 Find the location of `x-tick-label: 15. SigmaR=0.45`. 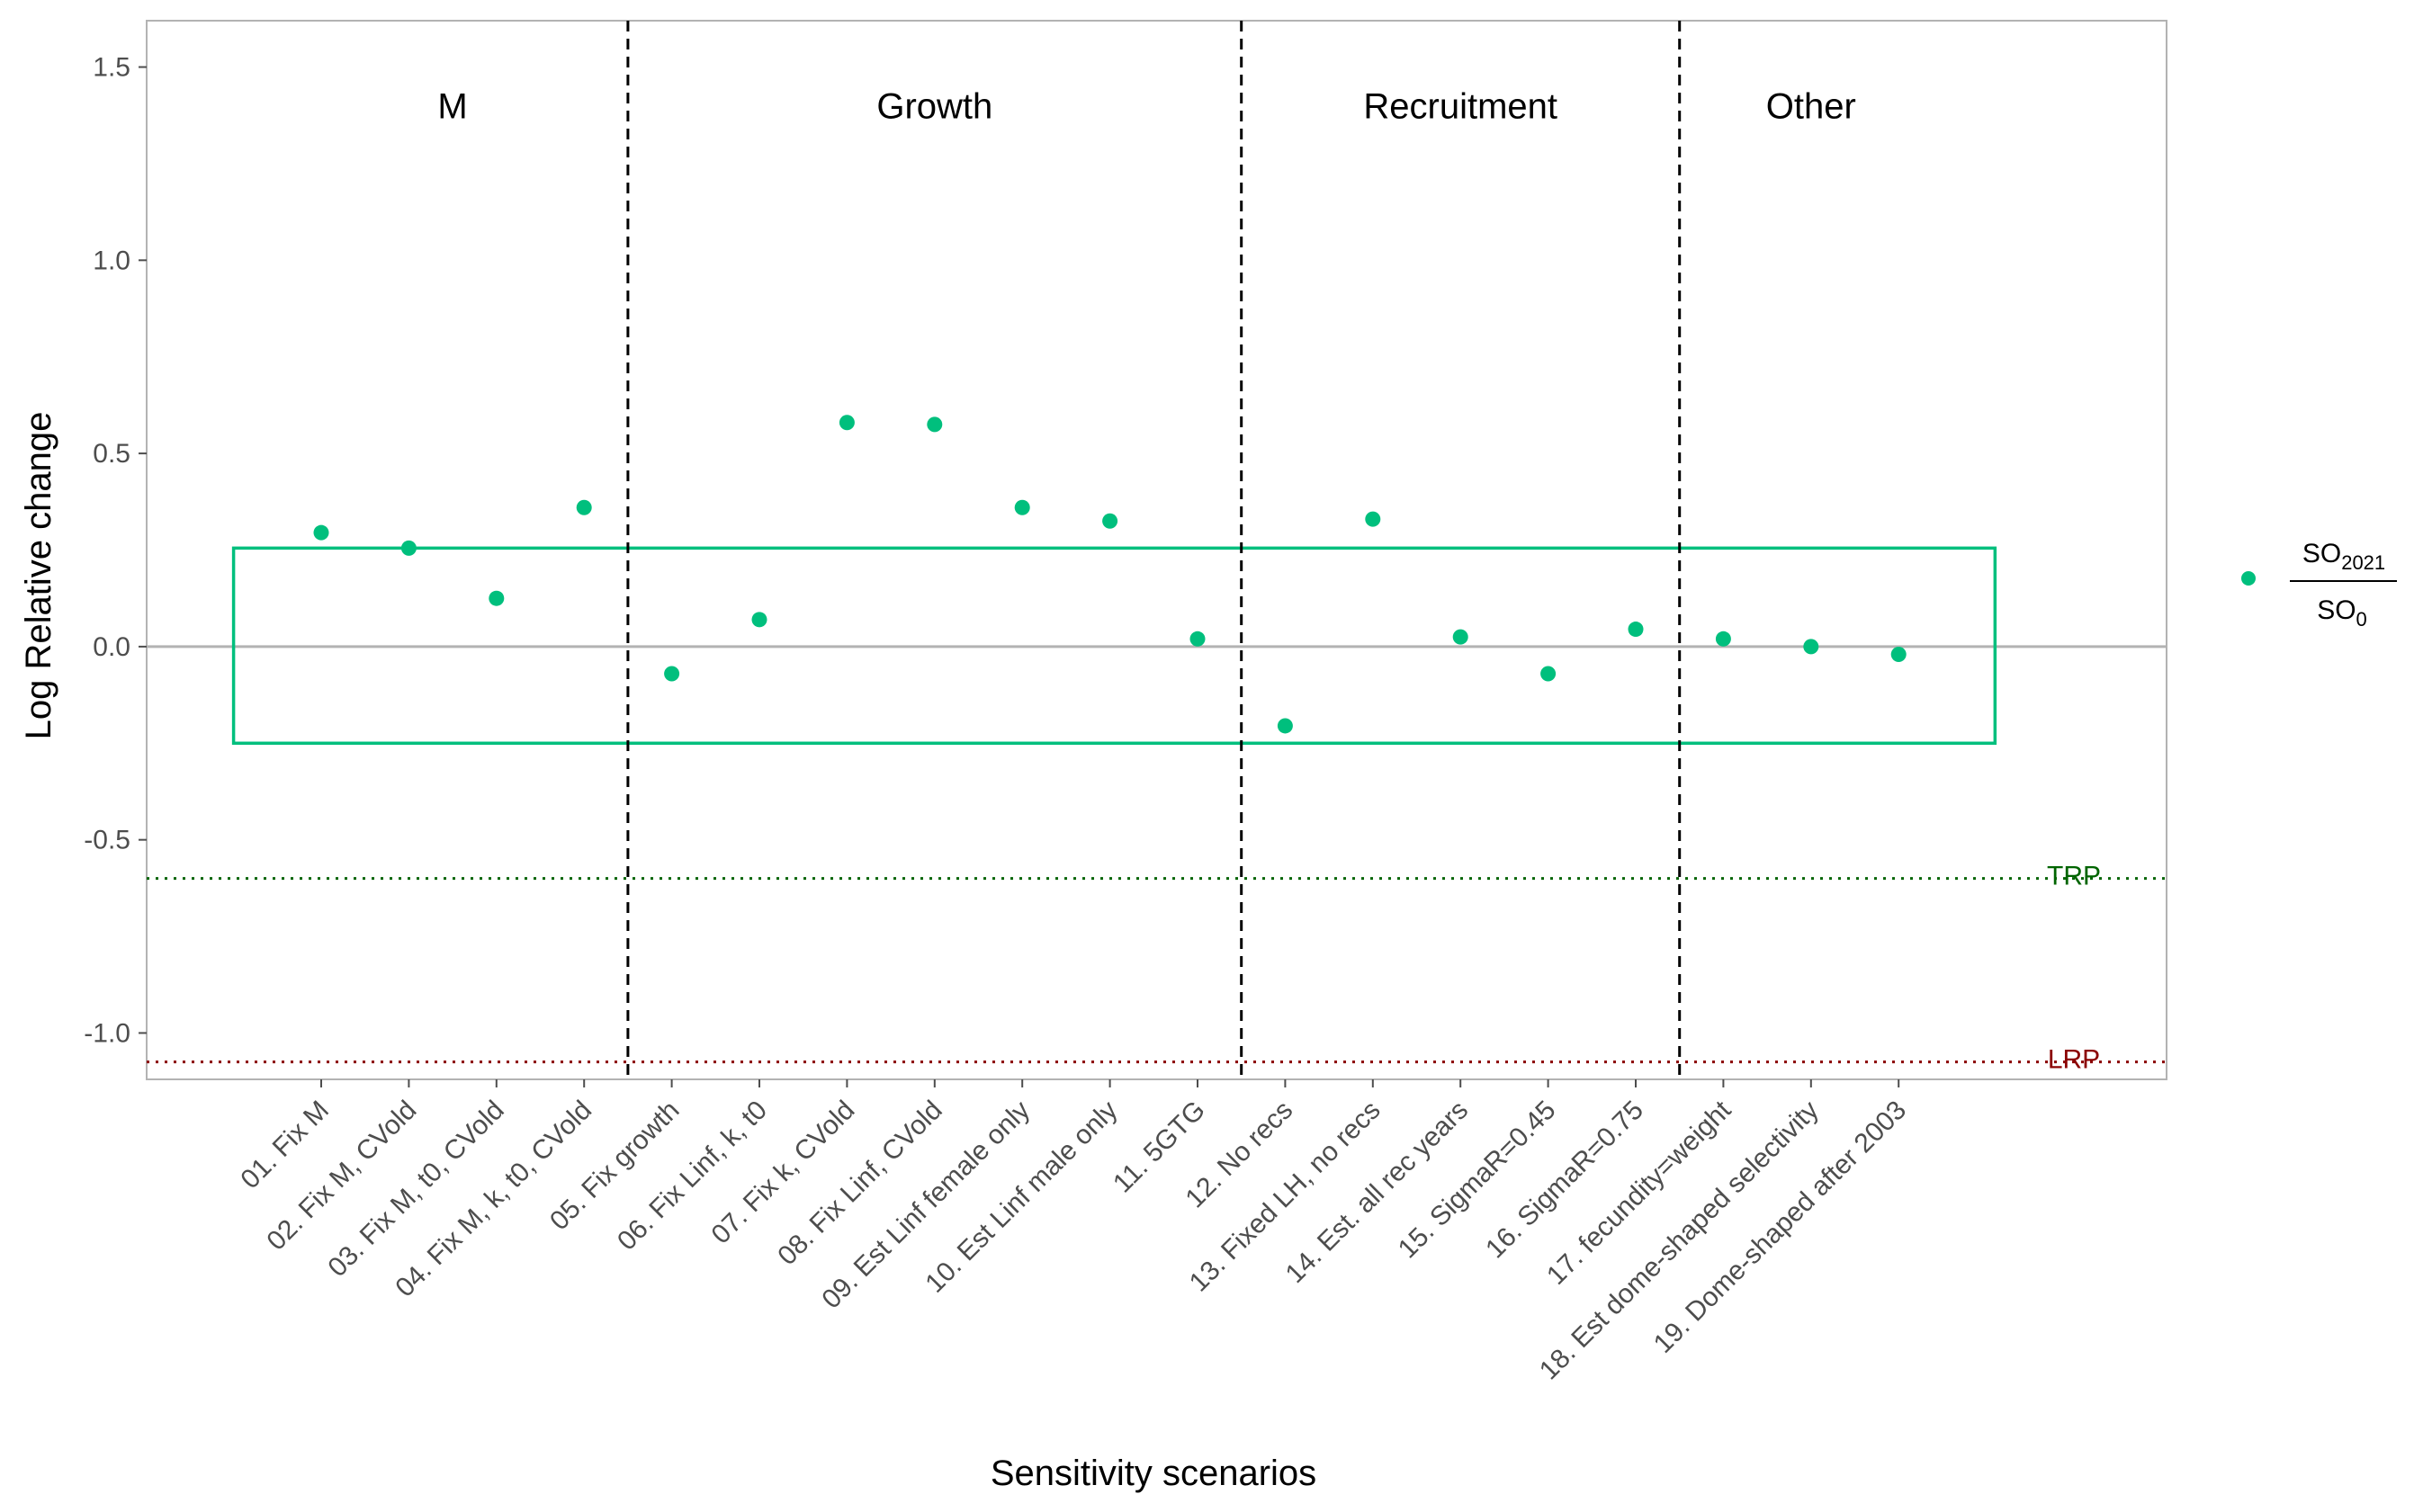

x-tick-label: 15. SigmaR=0.45 is located at coordinates (1477, 1180).